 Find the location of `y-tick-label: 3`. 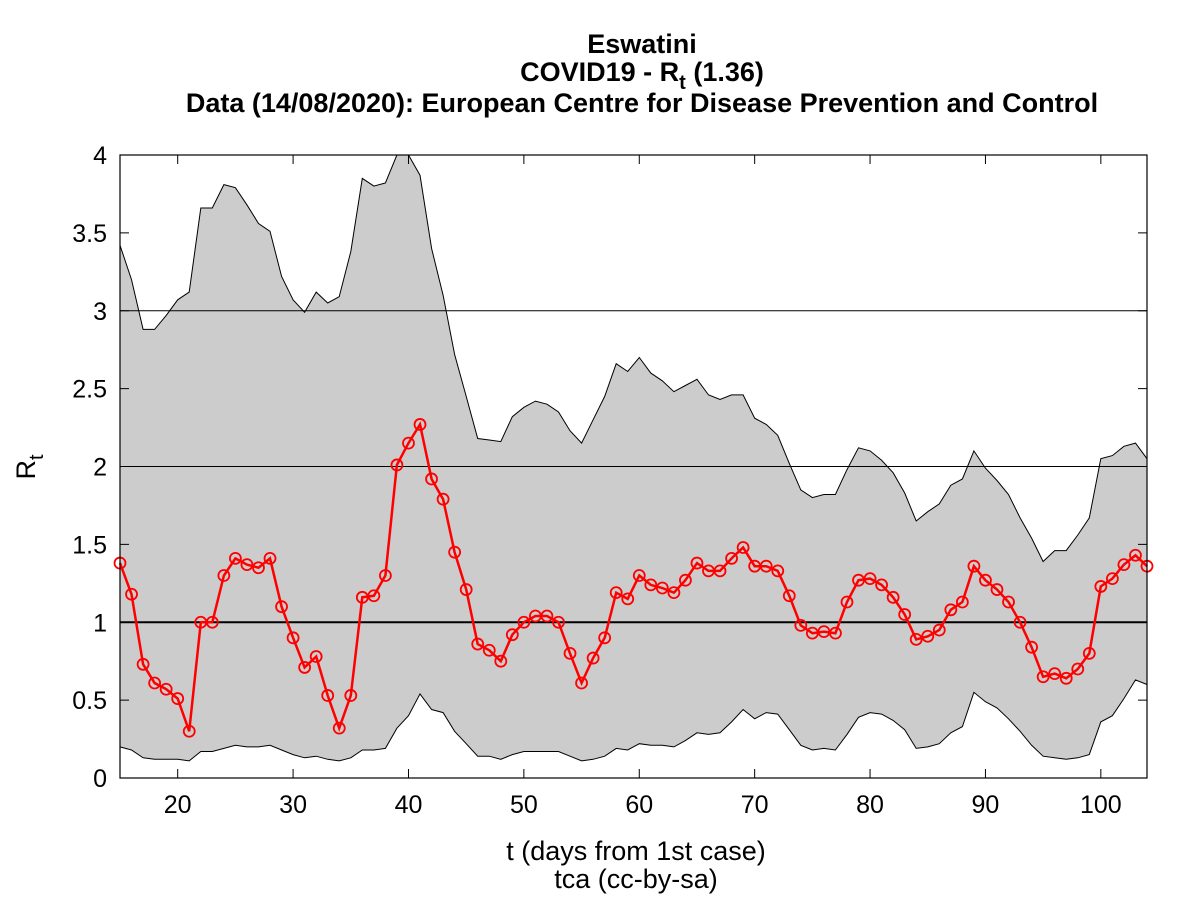

y-tick-label: 3 is located at coordinates (100, 312).